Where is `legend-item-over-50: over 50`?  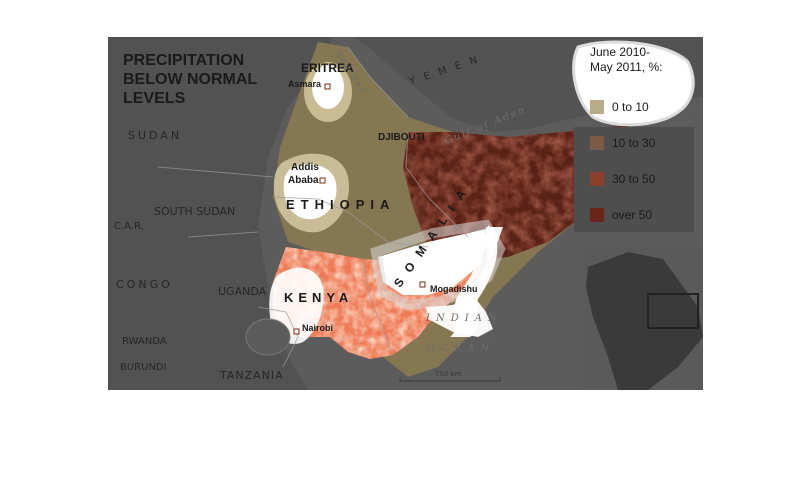 legend-item-over-50: over 50 is located at coordinates (621, 215).